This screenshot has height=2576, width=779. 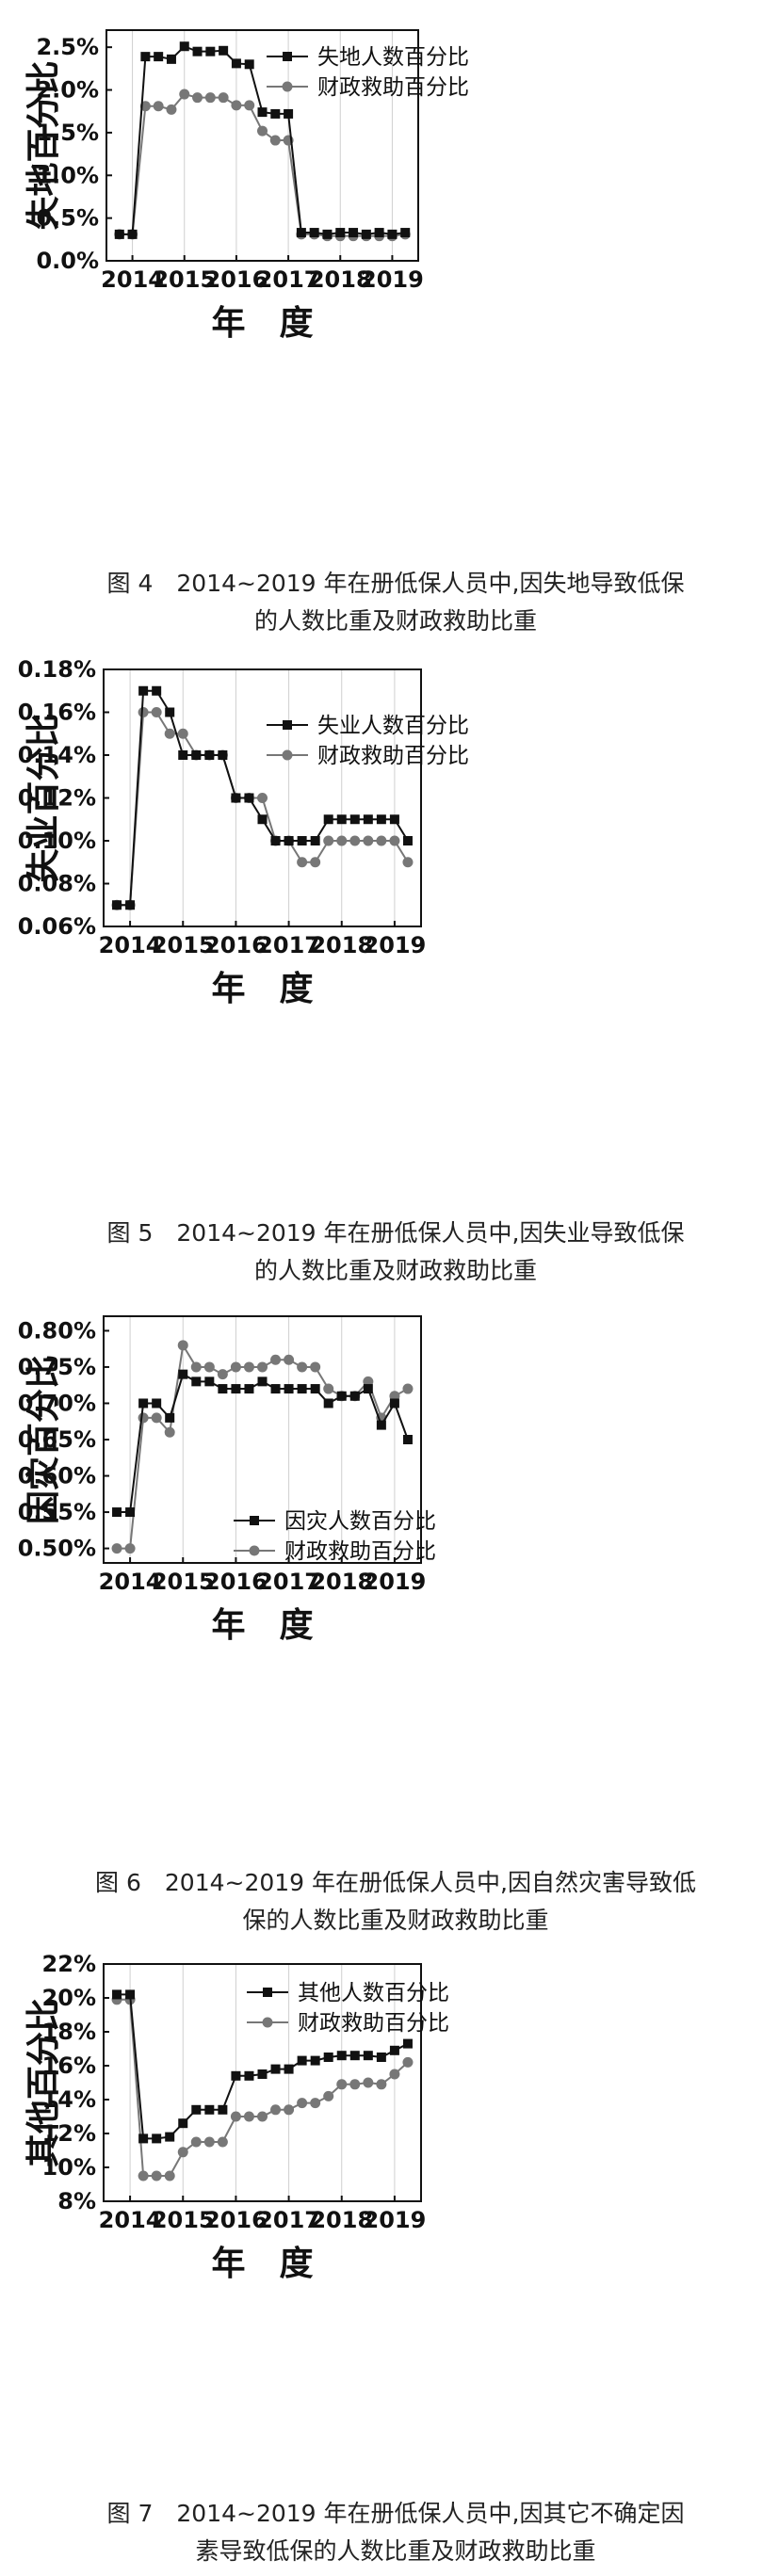 What do you see at coordinates (57, 884) in the screenshot?
I see `y-tick-label: 0.08%` at bounding box center [57, 884].